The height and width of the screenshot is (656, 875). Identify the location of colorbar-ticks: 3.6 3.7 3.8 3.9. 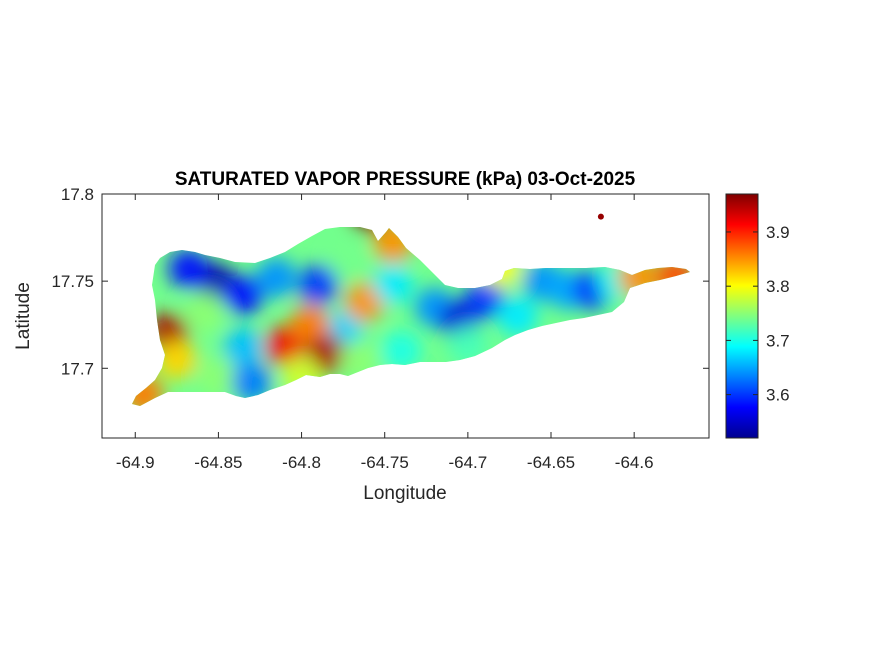
(758, 314).